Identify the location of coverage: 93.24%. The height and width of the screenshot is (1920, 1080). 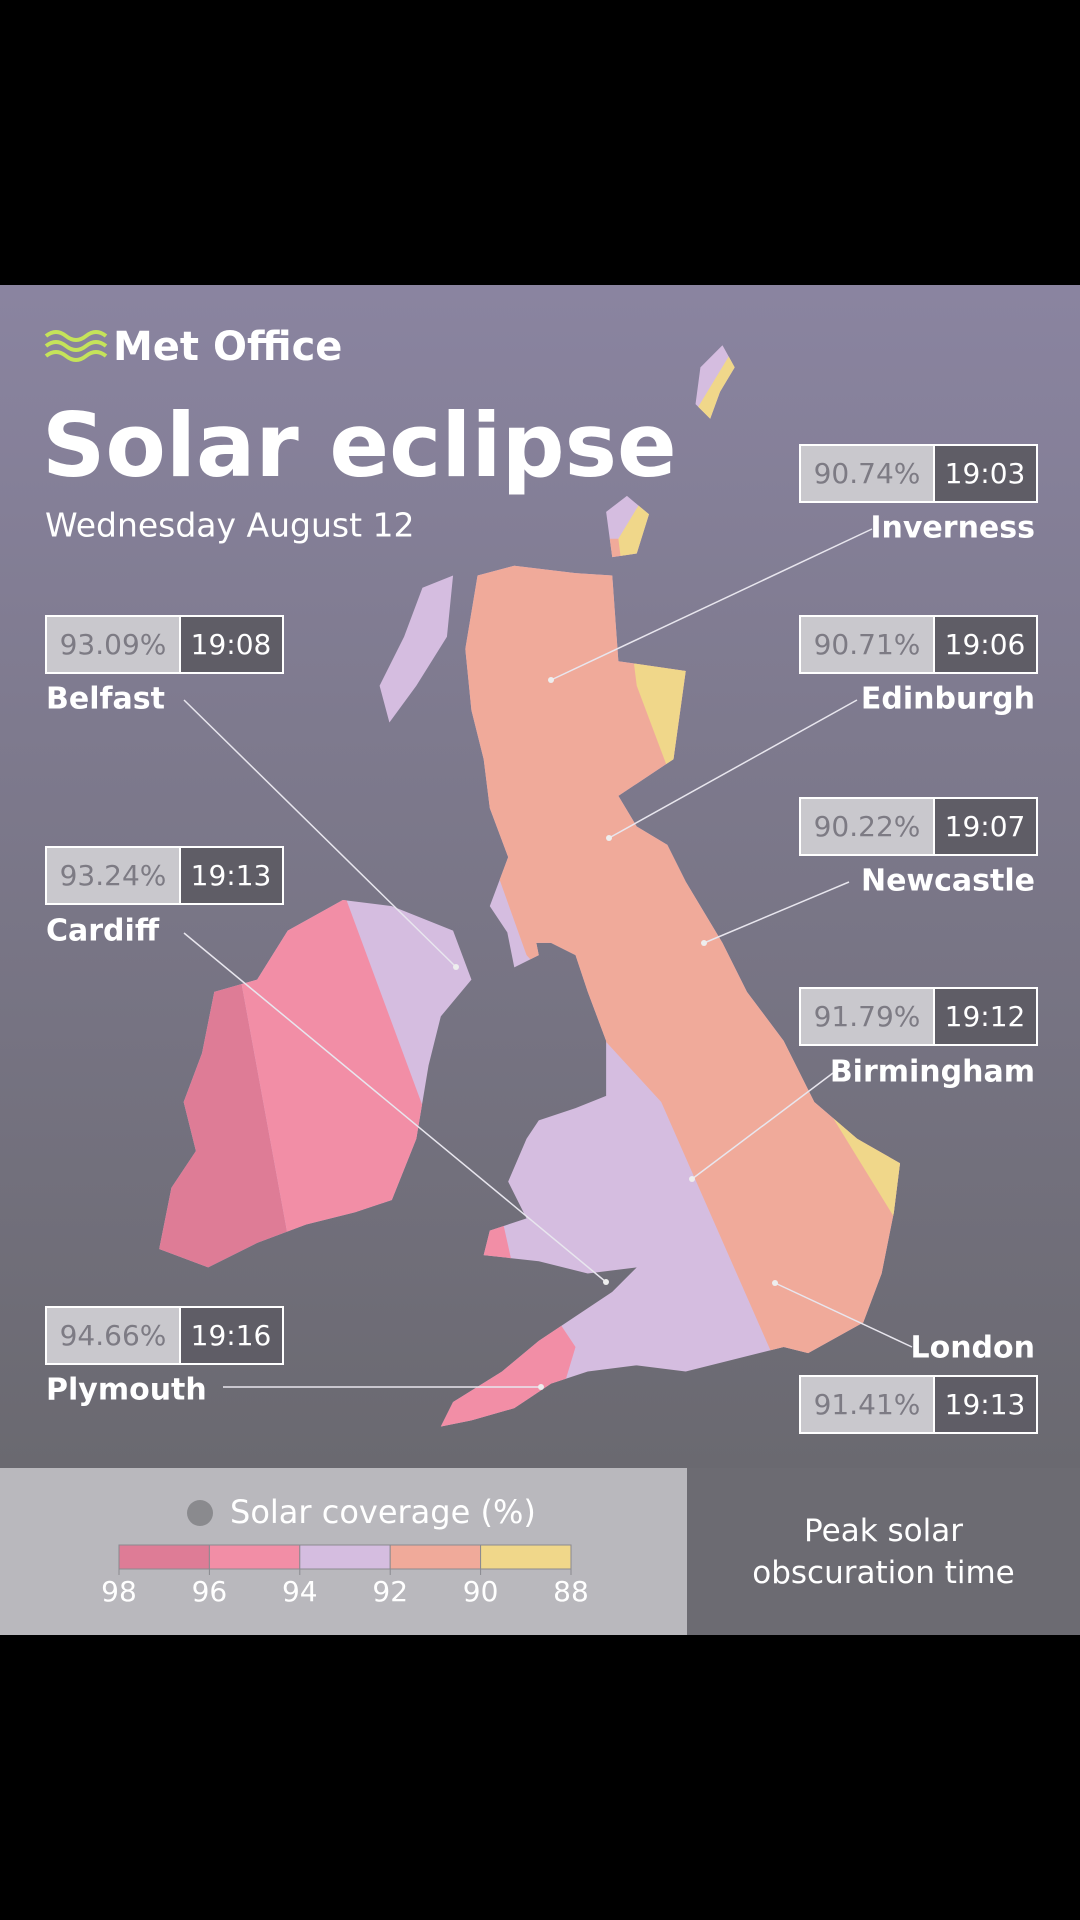
(113, 875).